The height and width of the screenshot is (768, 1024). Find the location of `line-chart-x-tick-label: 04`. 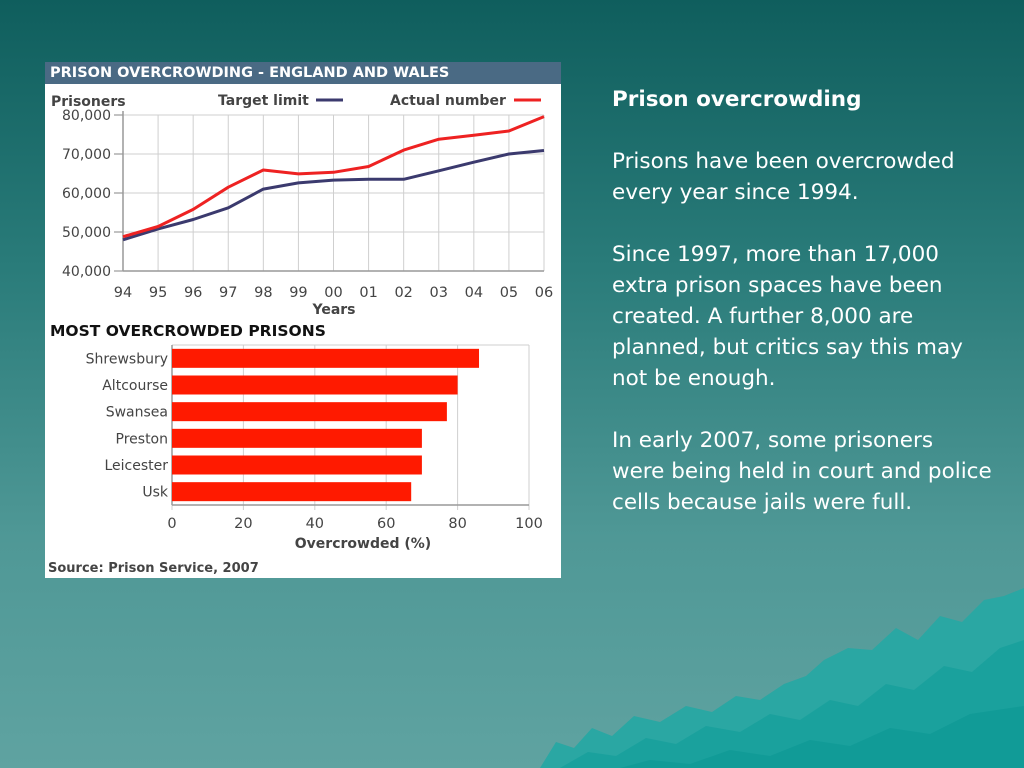

line-chart-x-tick-label: 04 is located at coordinates (474, 293).